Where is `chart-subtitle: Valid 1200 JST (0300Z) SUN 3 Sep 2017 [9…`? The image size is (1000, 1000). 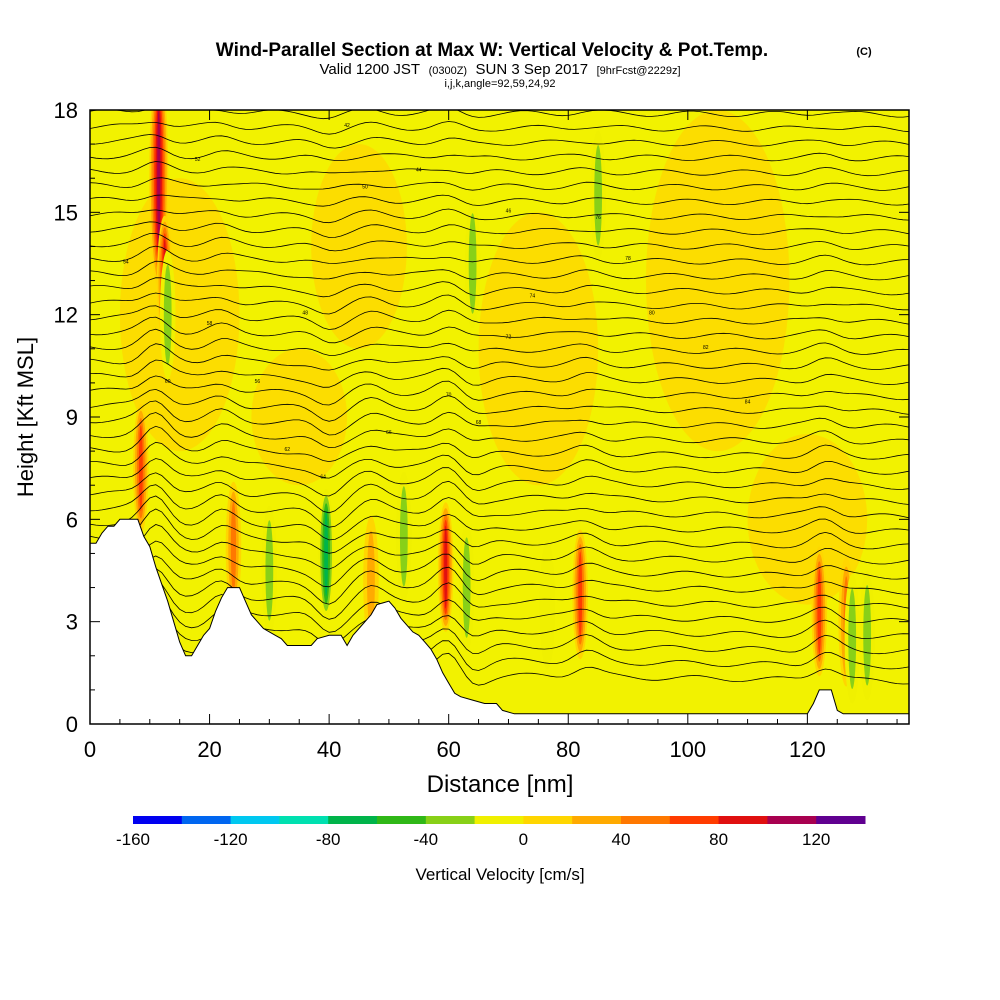 chart-subtitle: Valid 1200 JST (0300Z) SUN 3 Sep 2017 [9… is located at coordinates (499, 69).